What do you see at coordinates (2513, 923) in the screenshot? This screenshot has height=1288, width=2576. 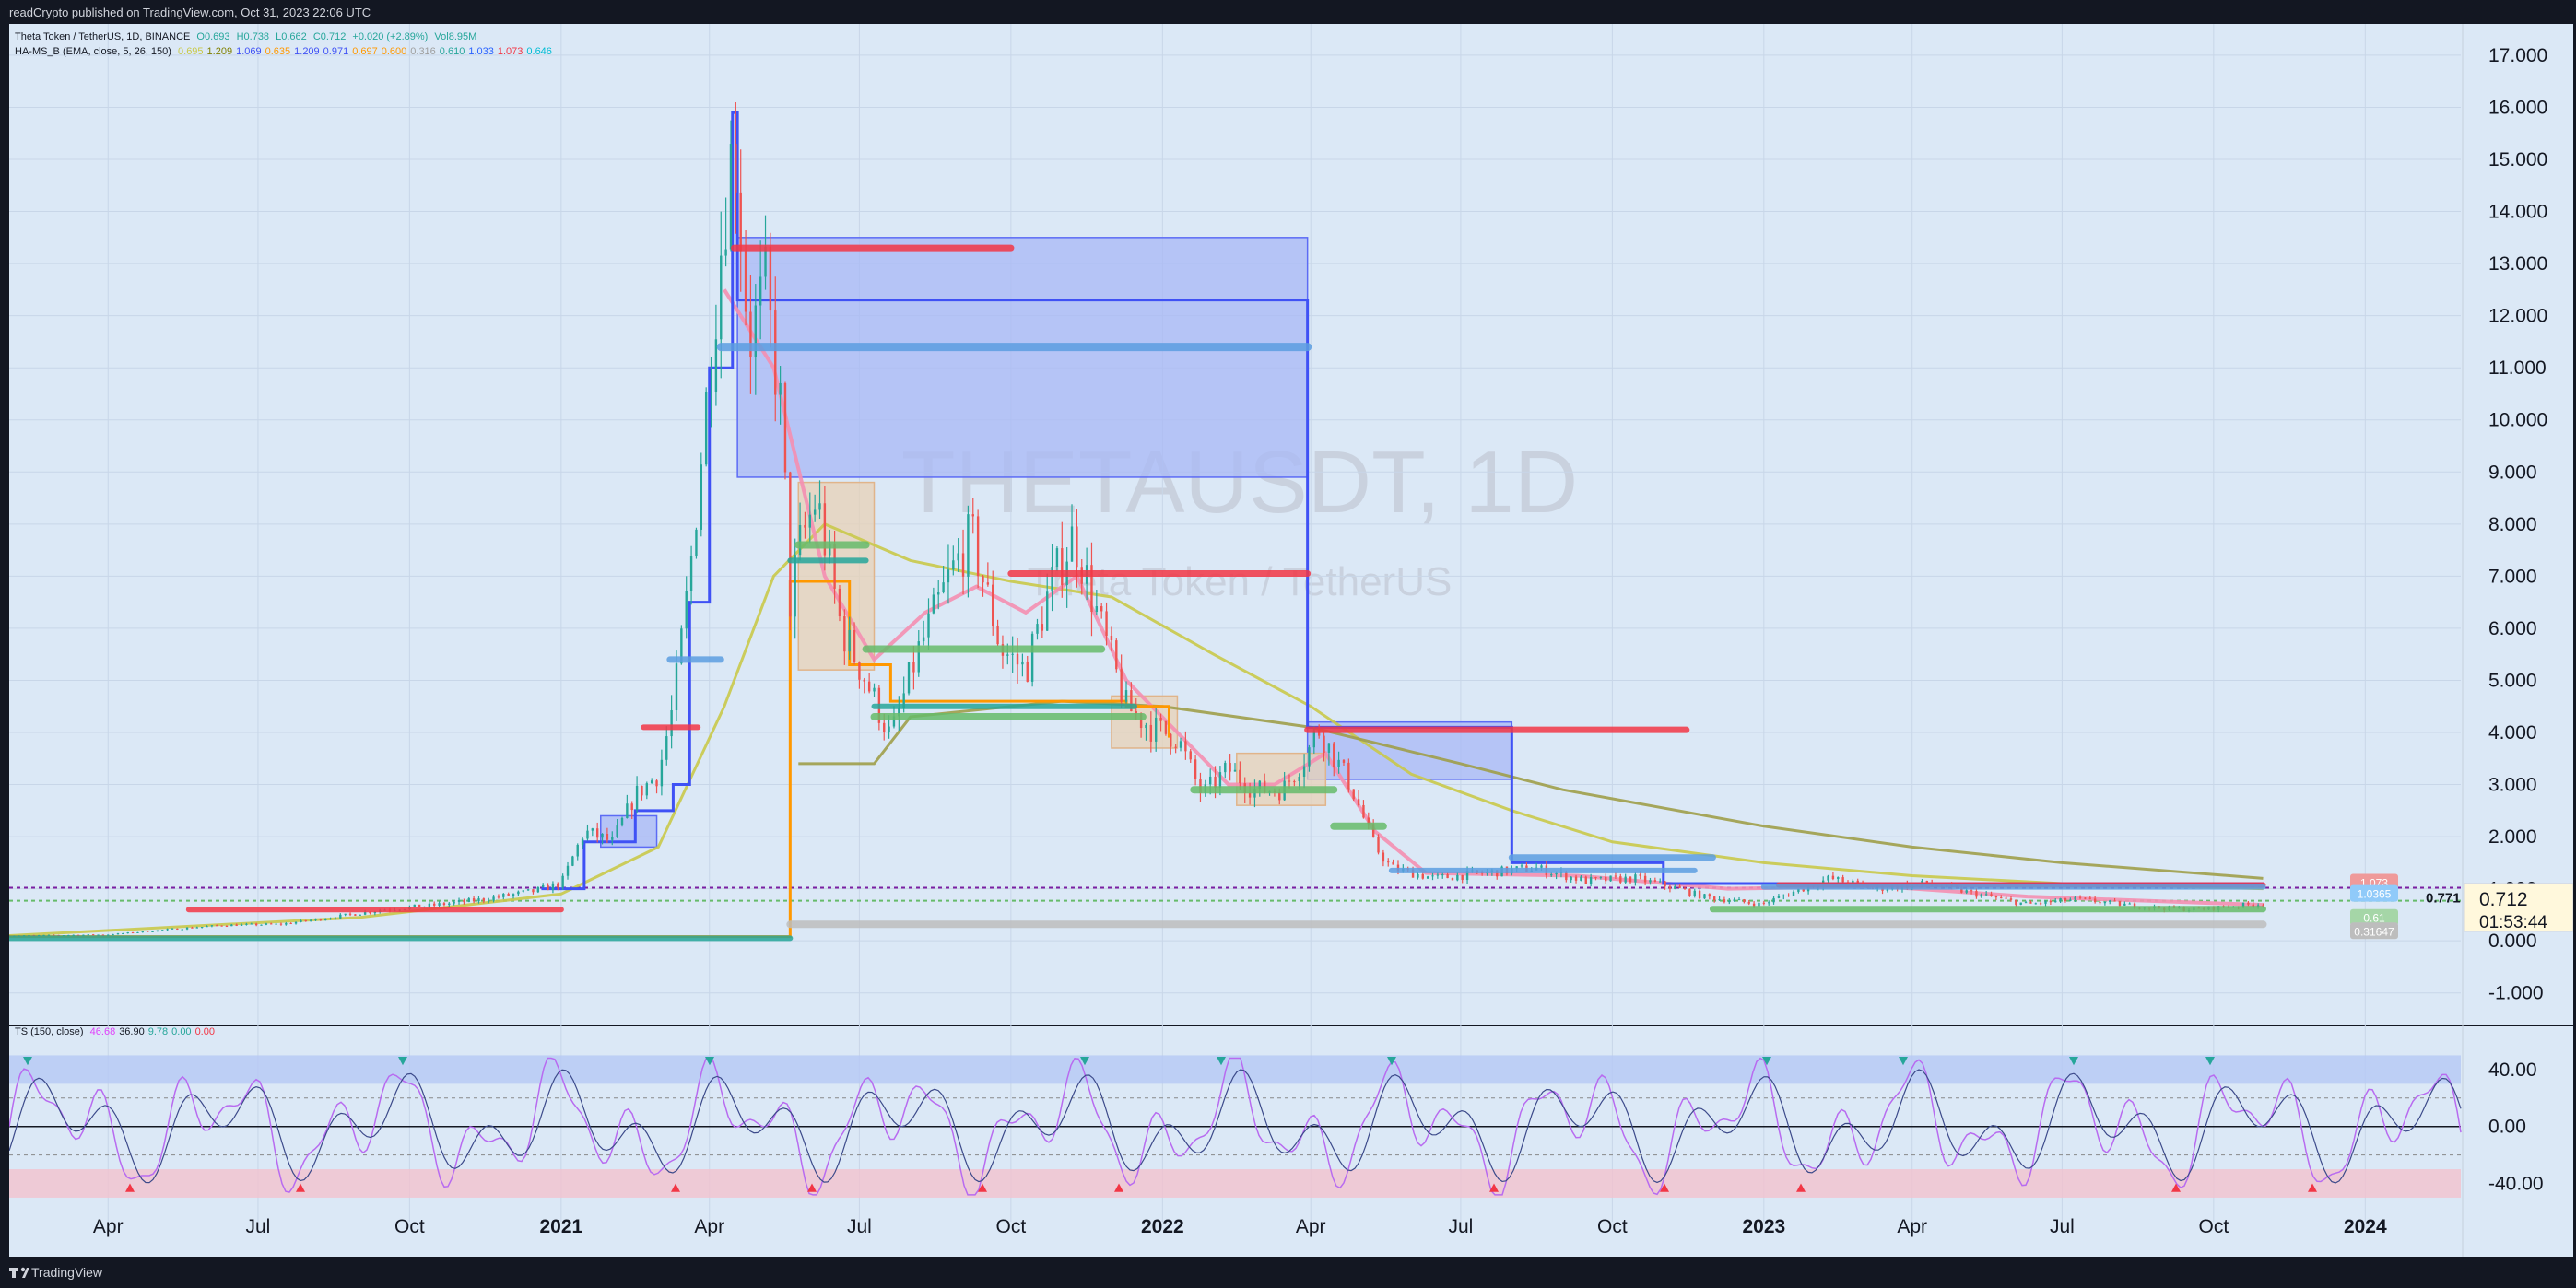 I see `countdown-label: 01:53:44` at bounding box center [2513, 923].